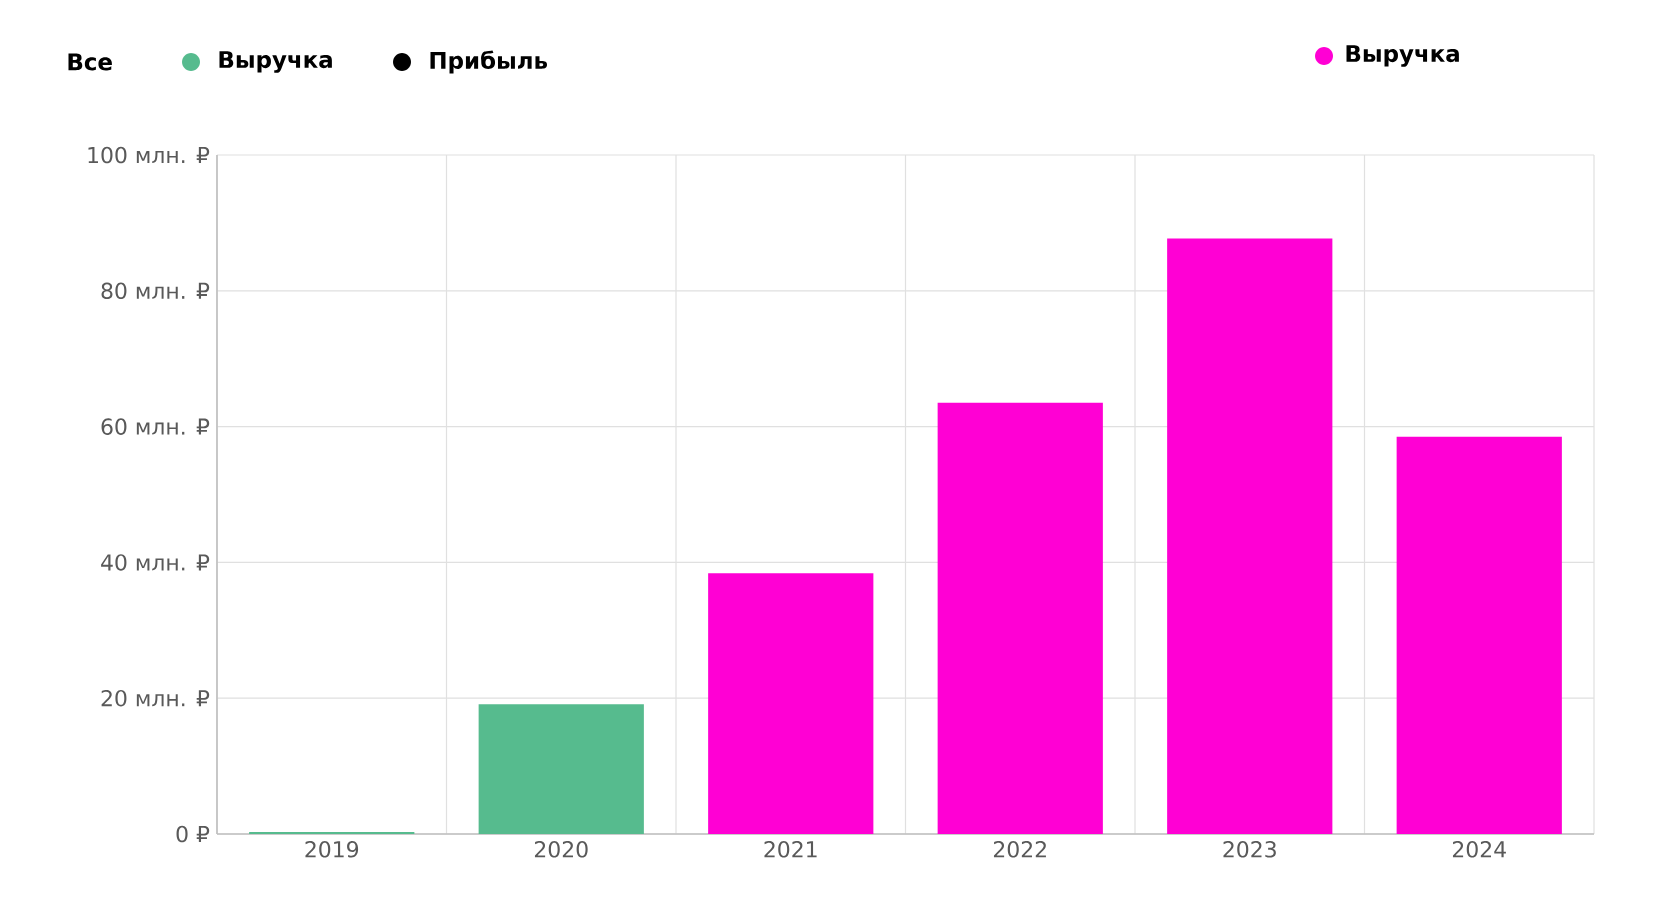 The width and height of the screenshot is (1680, 919). What do you see at coordinates (561, 849) in the screenshot?
I see `x-tick-label: 2020` at bounding box center [561, 849].